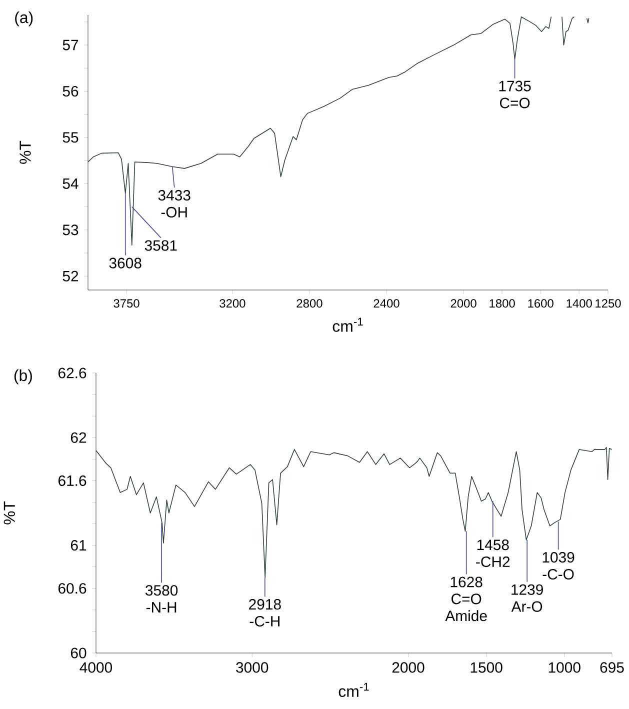 Image resolution: width=629 pixels, height=709 pixels. I want to click on annotation: 1239 Ar-O, so click(527, 598).